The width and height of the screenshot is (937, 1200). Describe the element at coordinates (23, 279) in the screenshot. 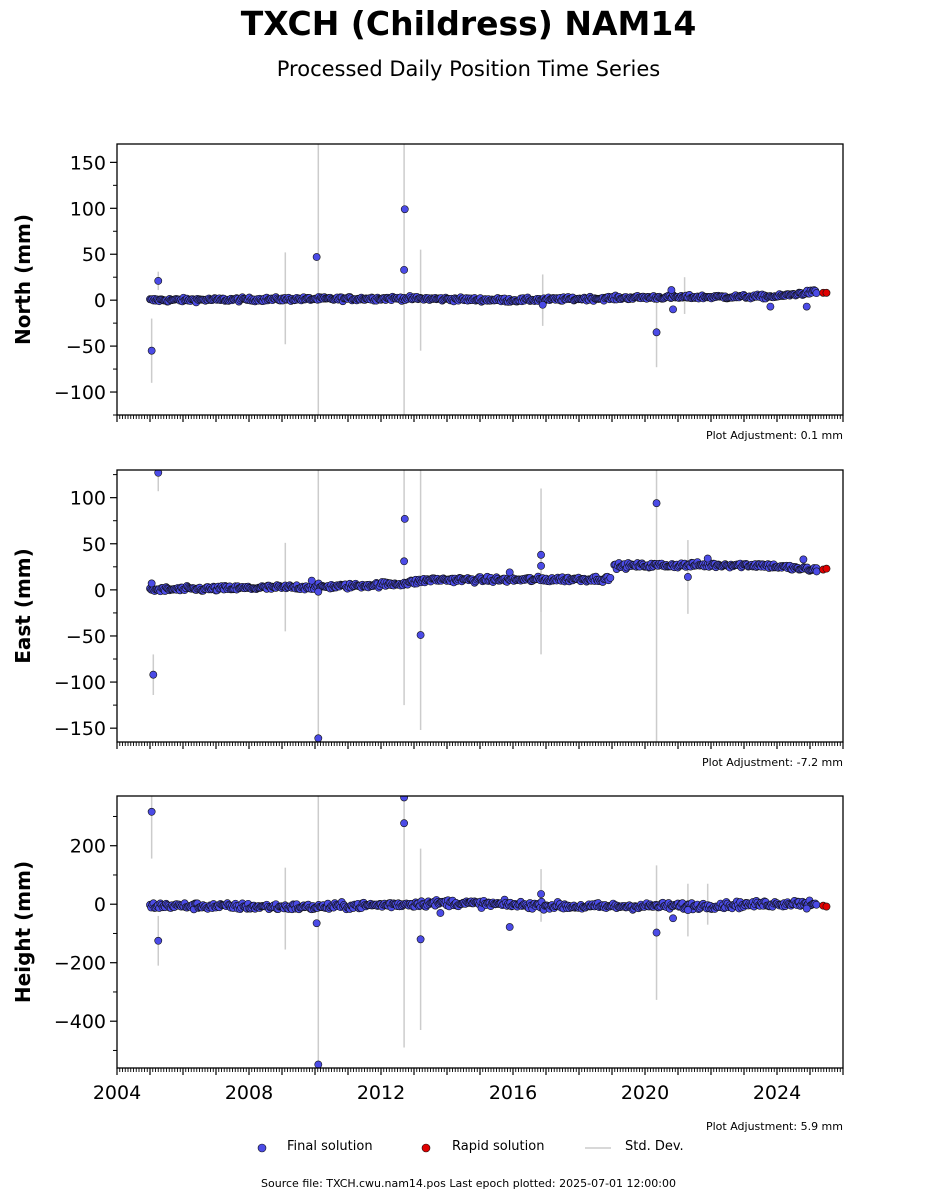

I see `y-axis-label: North (mm)` at that location.